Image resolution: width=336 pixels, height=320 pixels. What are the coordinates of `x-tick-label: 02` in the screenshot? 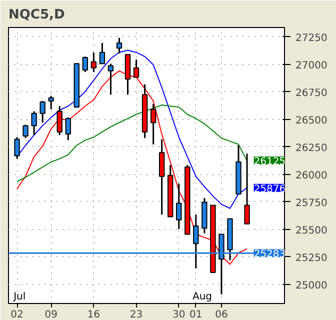 It's located at (17, 315).